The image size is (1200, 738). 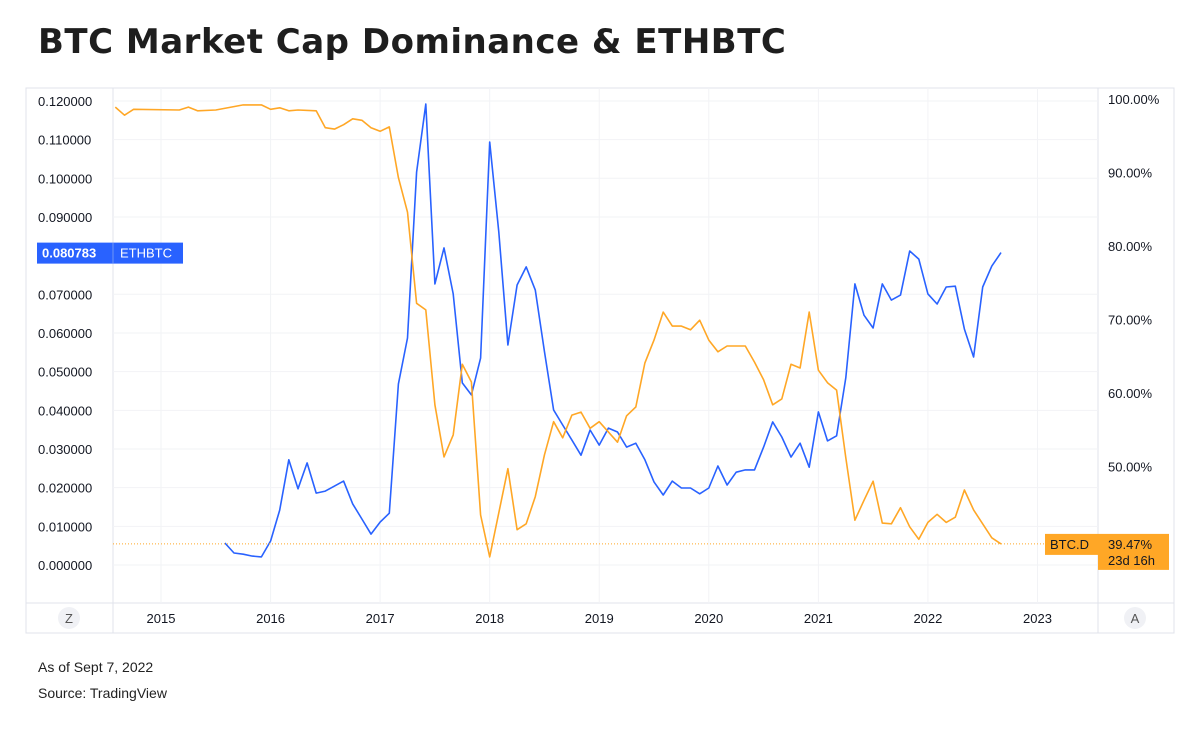 I want to click on left-tick-label: 0.110000, so click(x=64, y=140).